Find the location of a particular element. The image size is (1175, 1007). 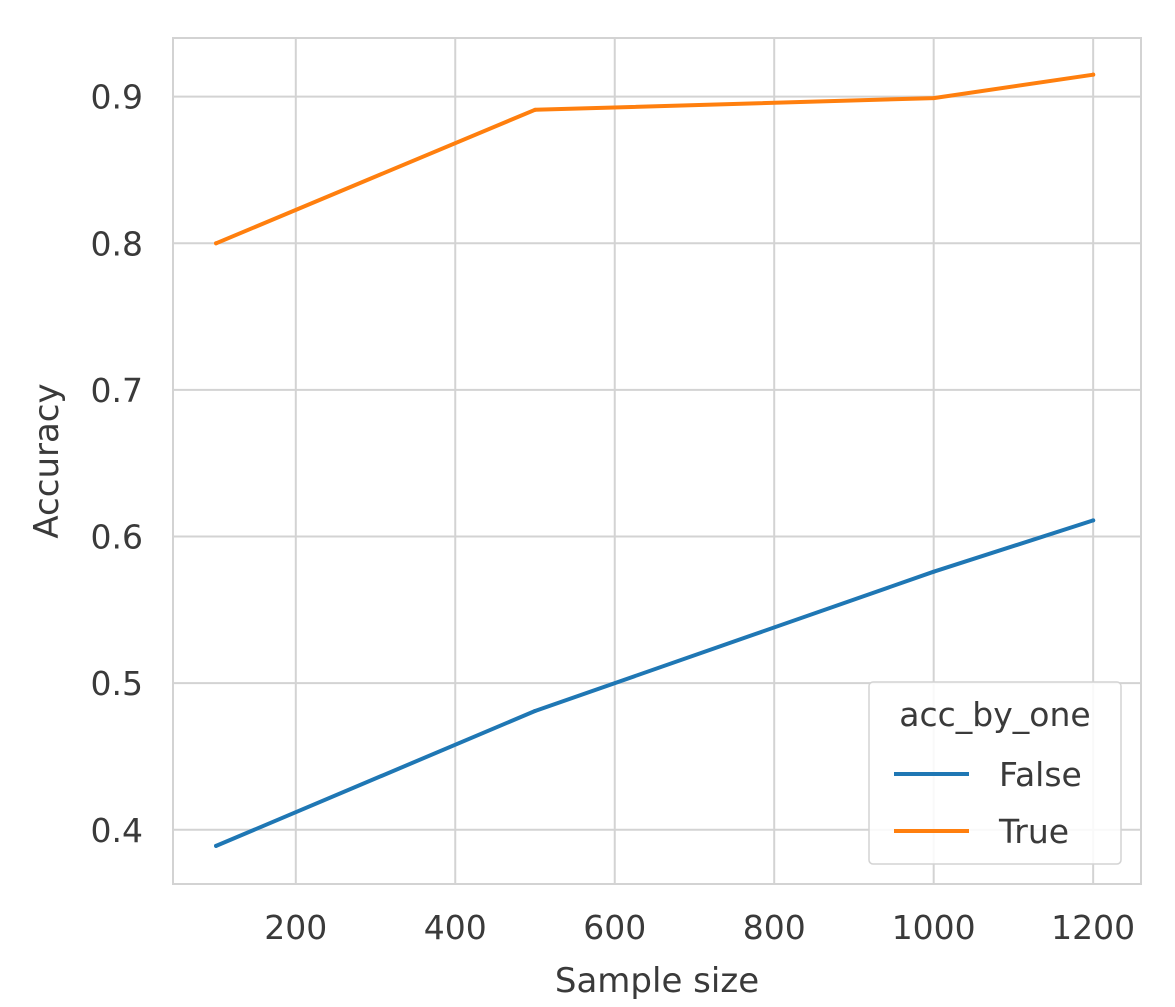

y-tick-label: 0.6 is located at coordinates (117, 537).